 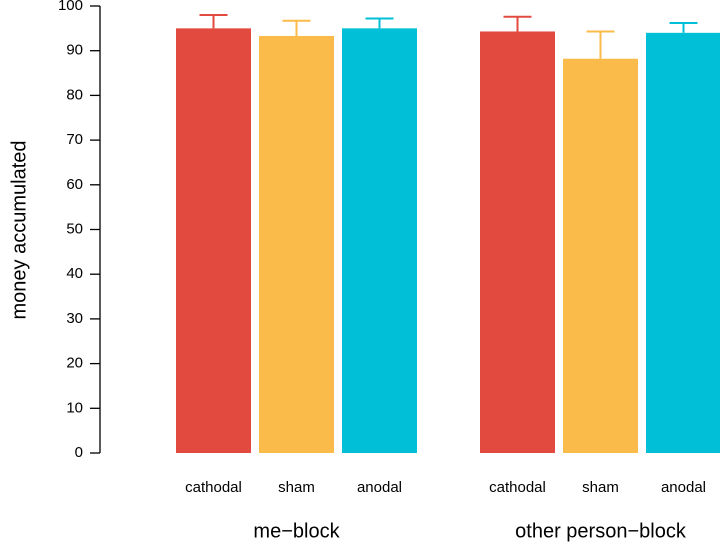 I want to click on y-tick-label: 60, so click(x=74, y=184).